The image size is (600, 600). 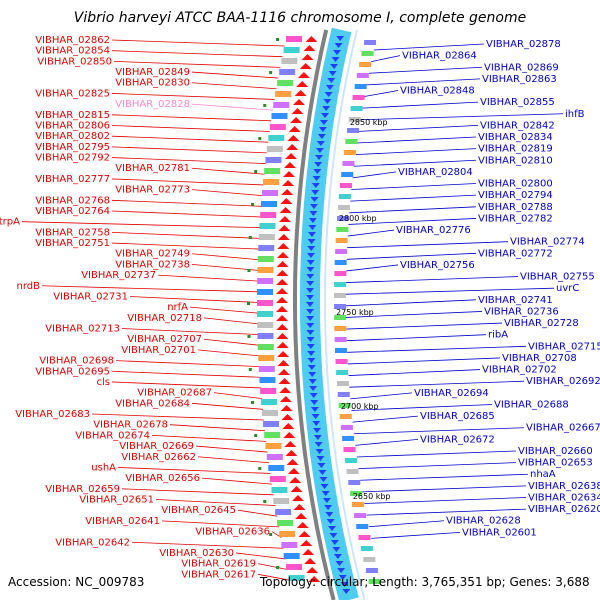 I want to click on right-gene-label: VIBHAR_02800, so click(x=515, y=184).